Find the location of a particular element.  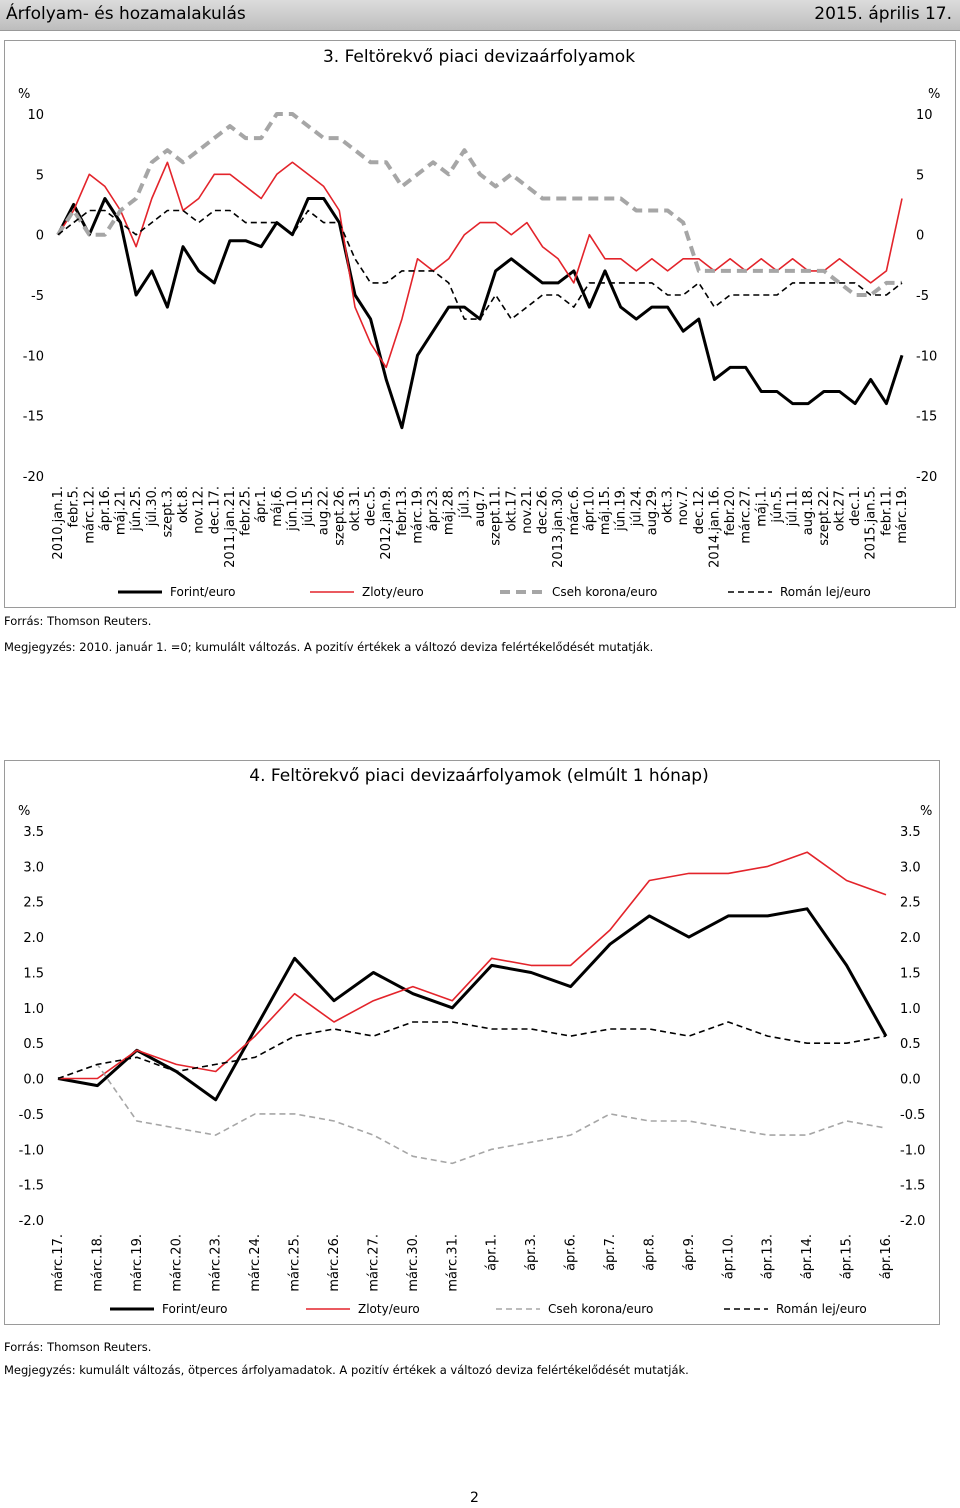

x-tick-label: máj.21. is located at coordinates (121, 510).